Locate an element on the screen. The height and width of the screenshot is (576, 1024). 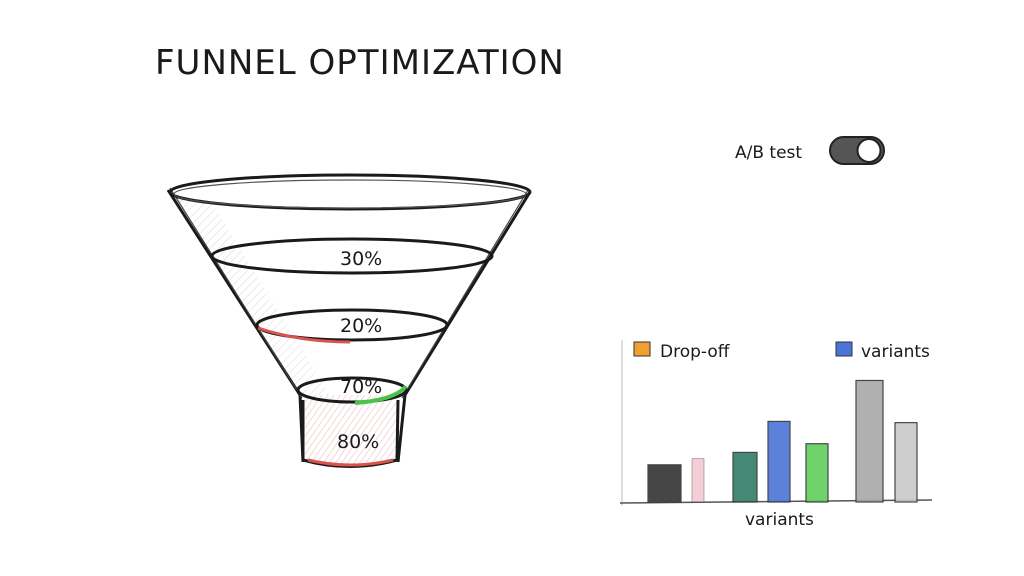
variants-bar-chart: Drop-off variants variants is located at coordinates (776, 435).